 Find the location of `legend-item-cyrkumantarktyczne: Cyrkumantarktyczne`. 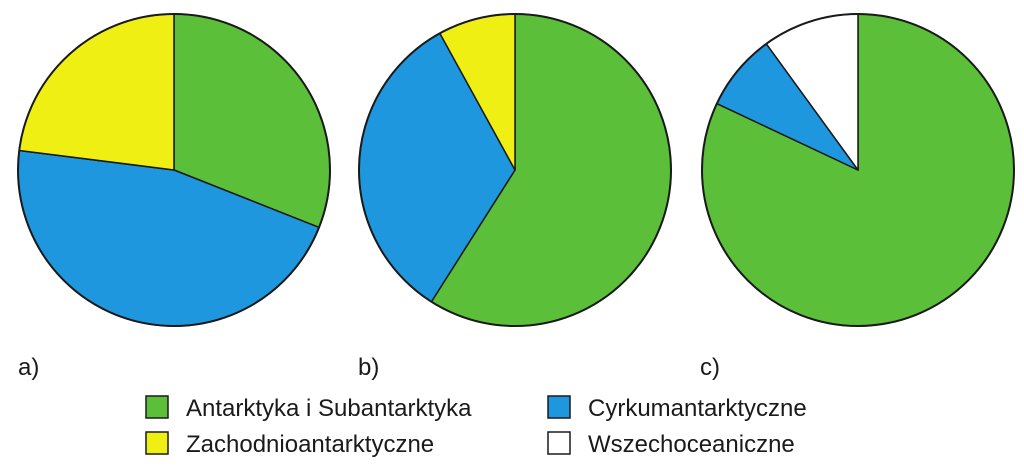

legend-item-cyrkumantarktyczne: Cyrkumantarktyczne is located at coordinates (677, 408).